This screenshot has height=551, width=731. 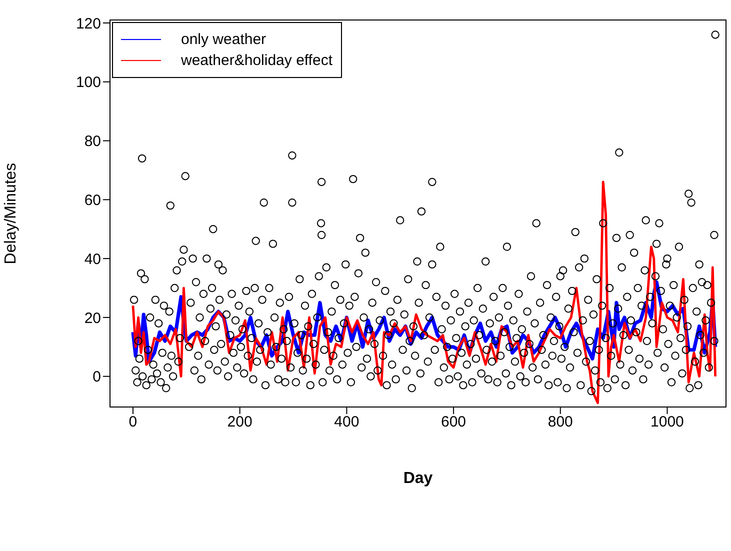 What do you see at coordinates (96, 377) in the screenshot?
I see `y-tick-label: 0` at bounding box center [96, 377].